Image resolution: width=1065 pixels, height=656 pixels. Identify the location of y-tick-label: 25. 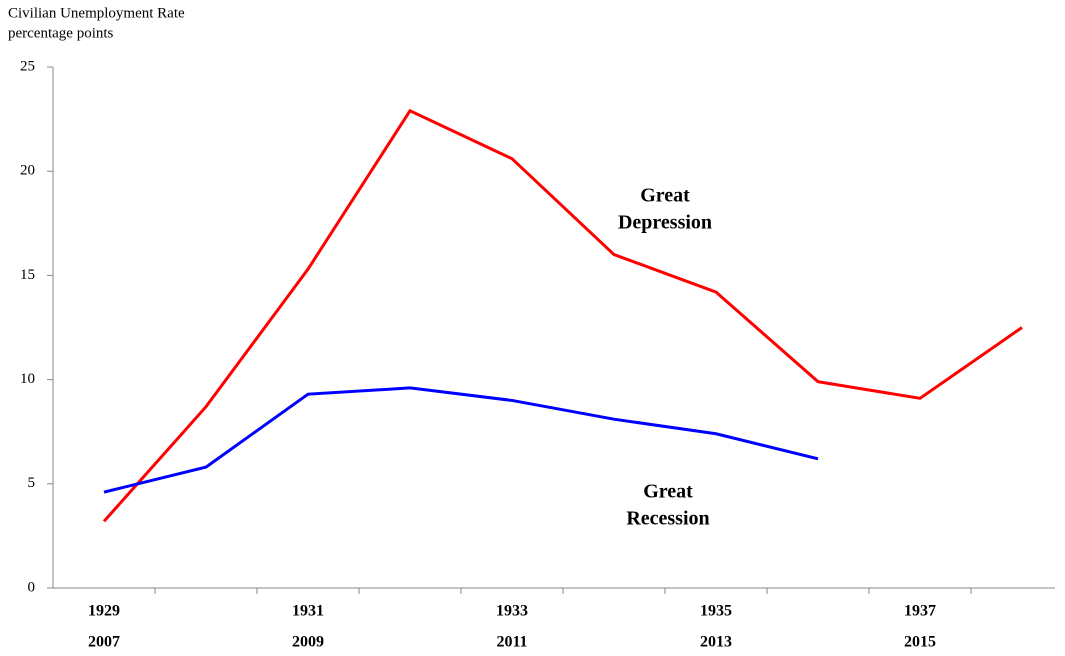
(27, 66).